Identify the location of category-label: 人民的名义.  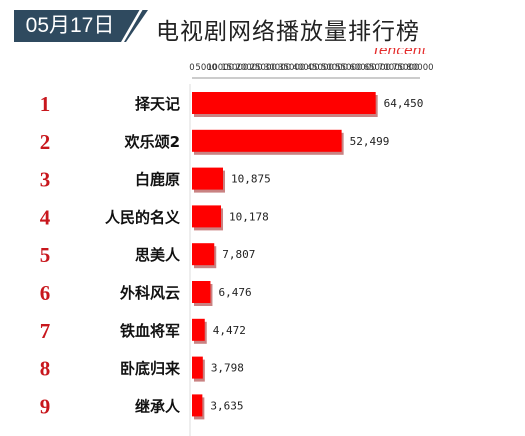
(142, 217).